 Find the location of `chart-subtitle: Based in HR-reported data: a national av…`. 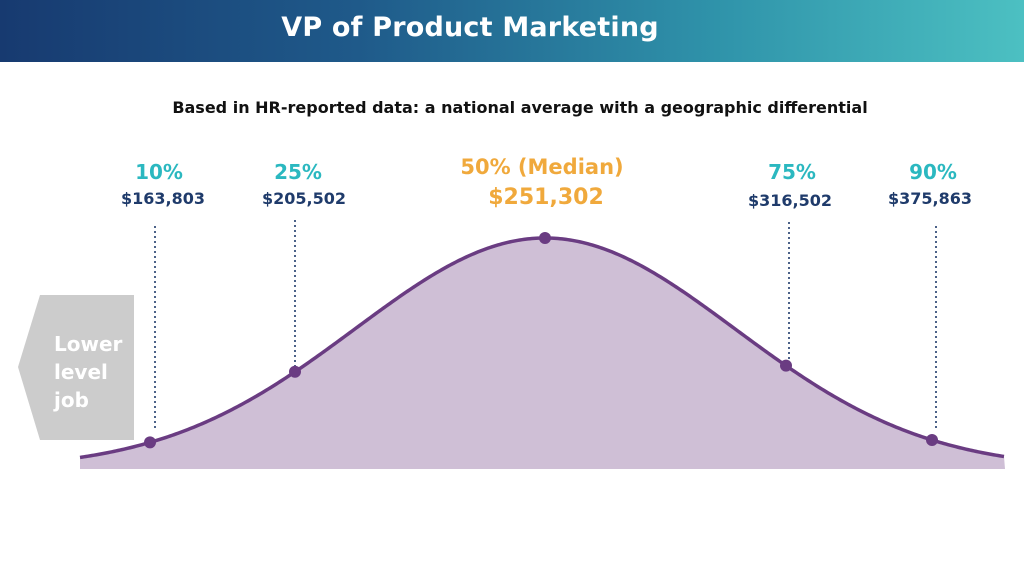

chart-subtitle: Based in HR-reported data: a national av… is located at coordinates (520, 107).